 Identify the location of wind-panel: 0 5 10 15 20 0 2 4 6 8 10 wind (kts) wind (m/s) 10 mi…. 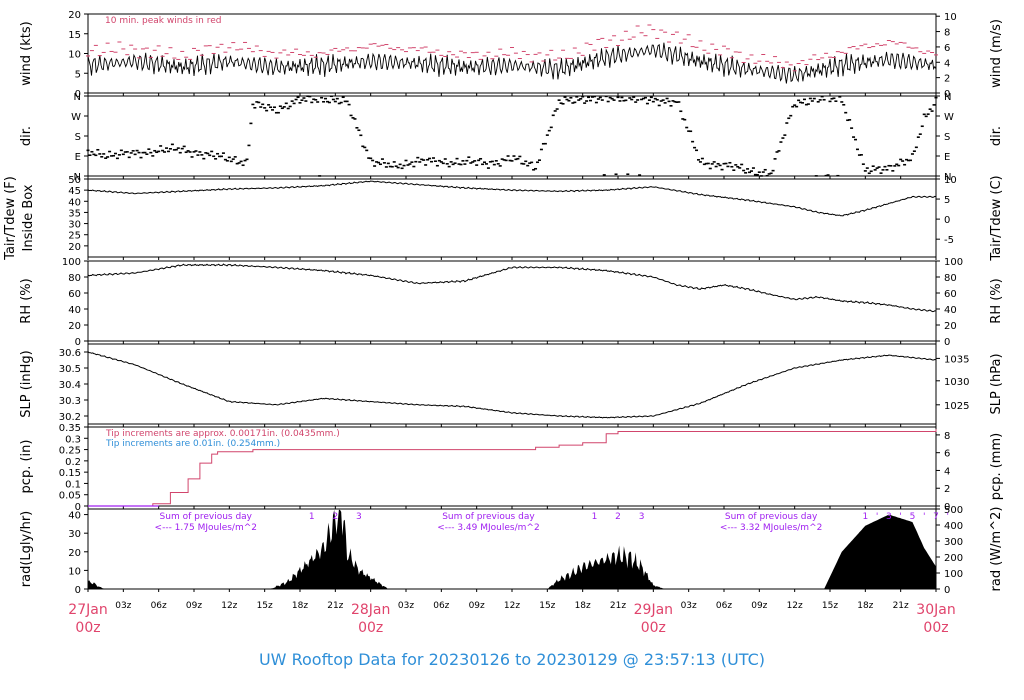
(511, 55).